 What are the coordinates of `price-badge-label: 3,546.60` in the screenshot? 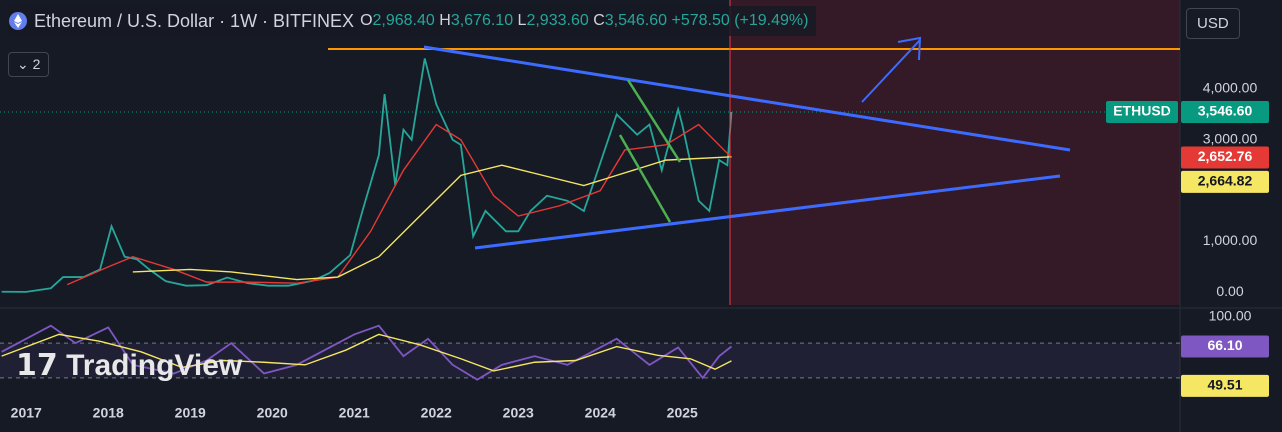 It's located at (1225, 111).